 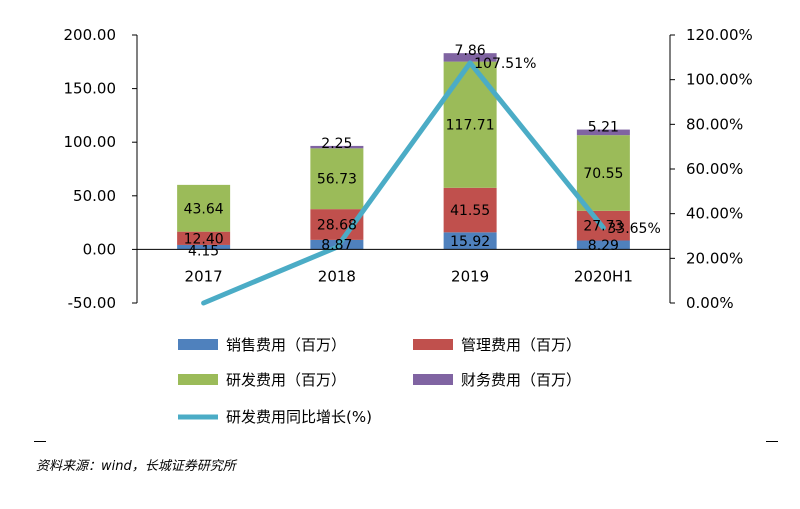 I want to click on legend-label-0: 销售费用（百万）, so click(x=286, y=345).